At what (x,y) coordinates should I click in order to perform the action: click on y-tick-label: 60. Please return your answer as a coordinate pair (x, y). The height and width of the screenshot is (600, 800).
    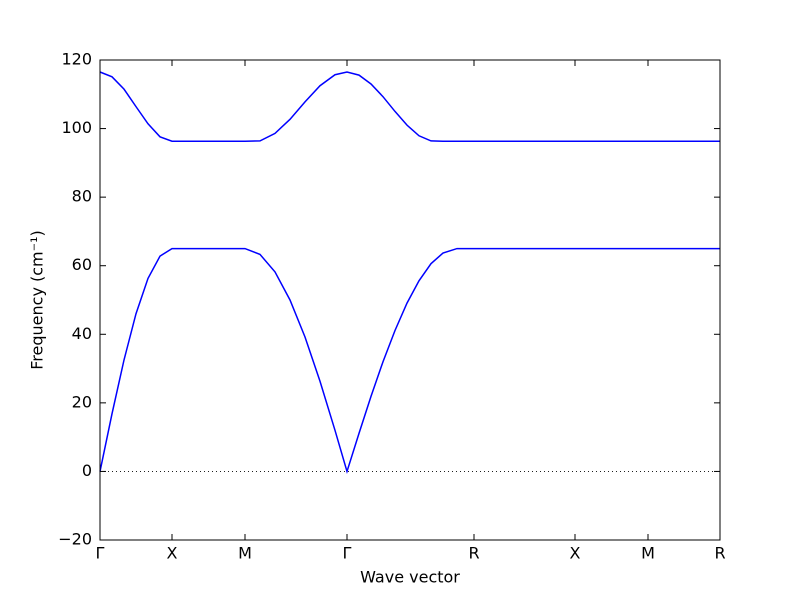
    Looking at the image, I should click on (82, 264).